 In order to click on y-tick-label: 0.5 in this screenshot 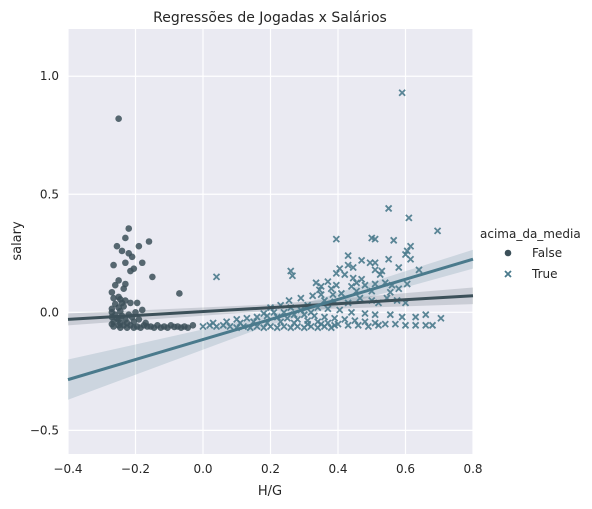, I will do `click(49, 194)`.